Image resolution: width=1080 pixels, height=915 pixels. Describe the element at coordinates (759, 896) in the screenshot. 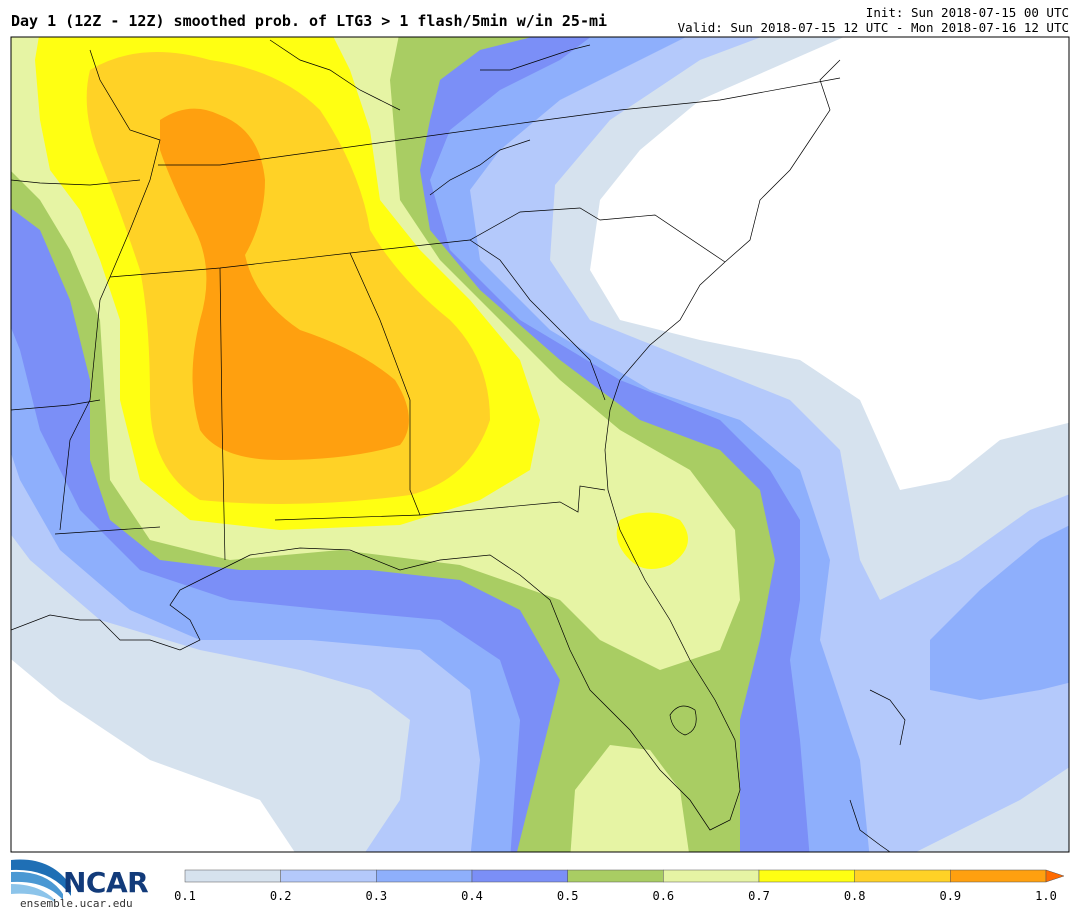

I see `colorbar-tick-label: 0.7` at that location.